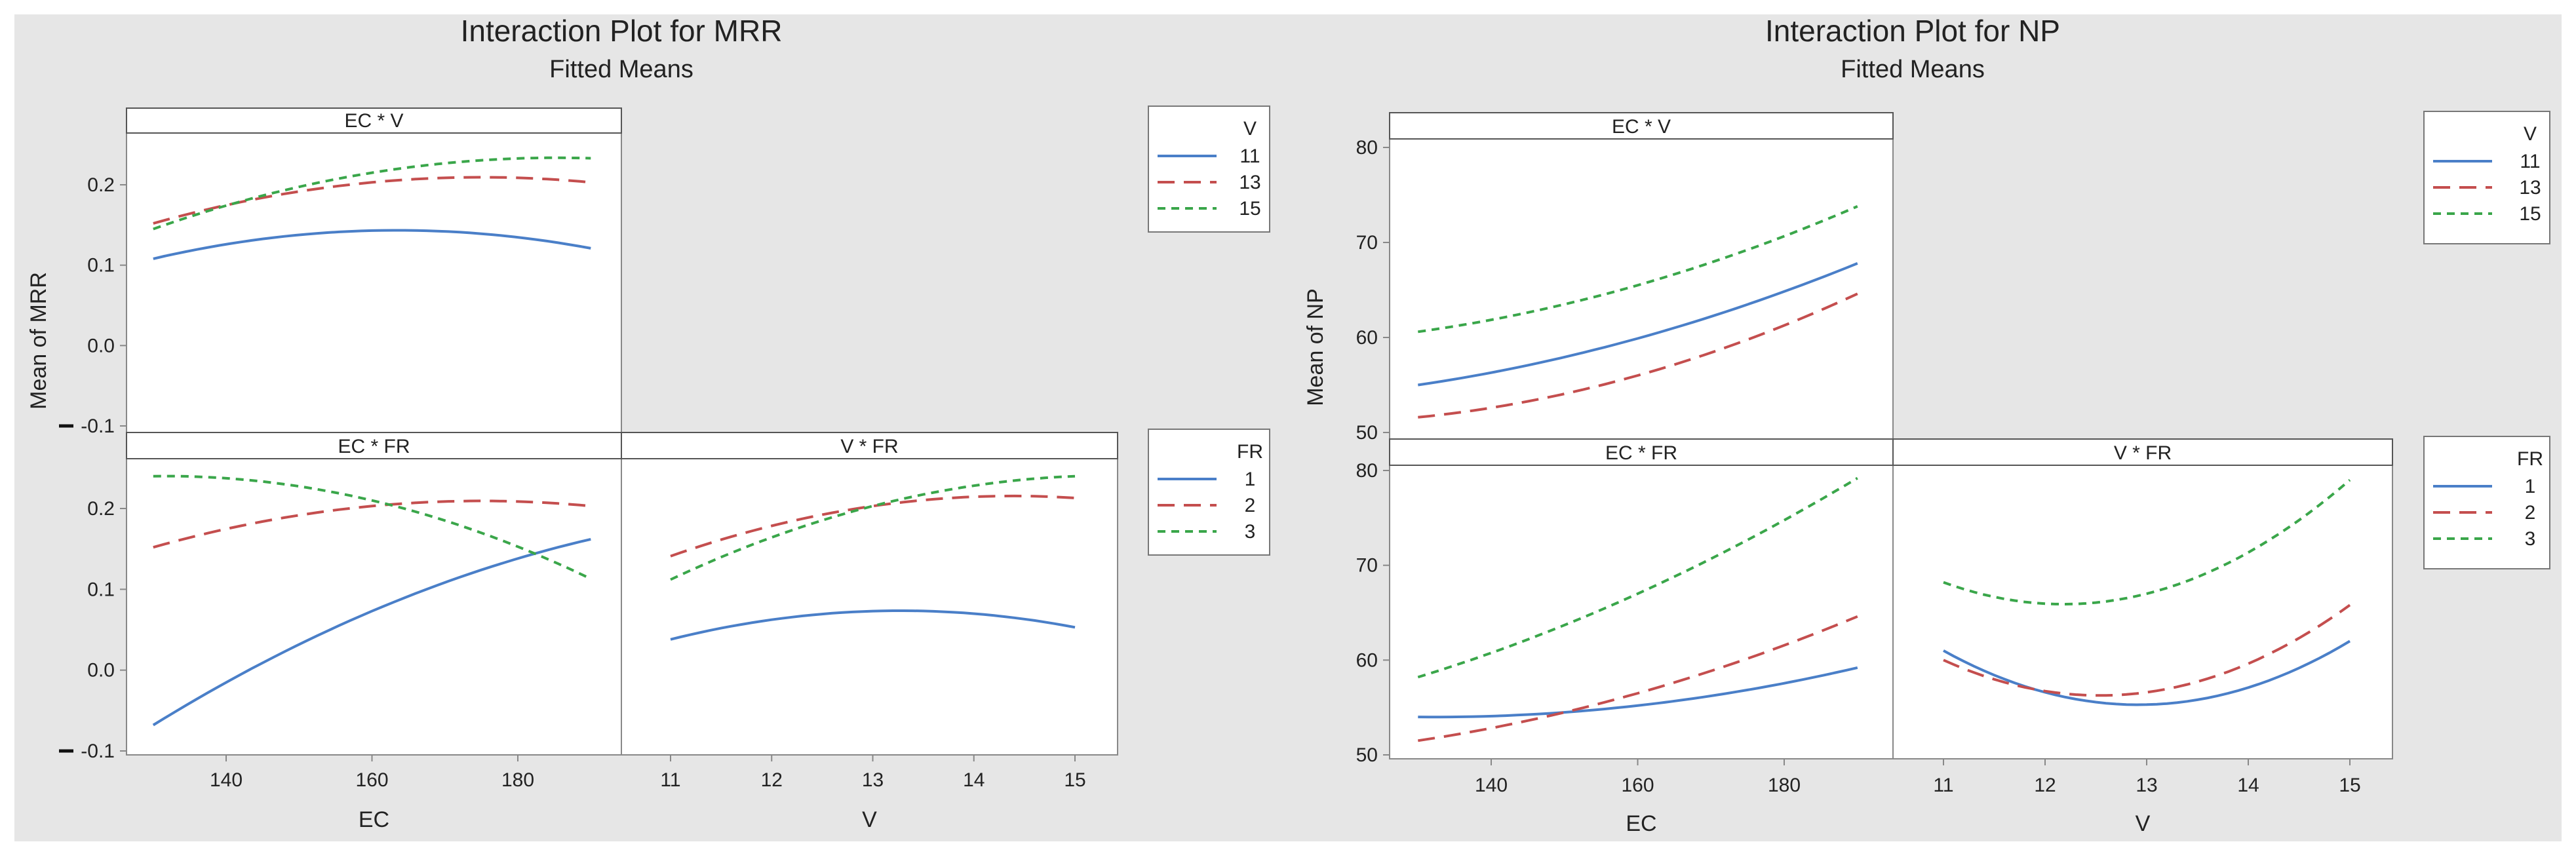 This screenshot has height=863, width=2576. What do you see at coordinates (1315, 347) in the screenshot?
I see `y-axis-label: Mean of NP` at bounding box center [1315, 347].